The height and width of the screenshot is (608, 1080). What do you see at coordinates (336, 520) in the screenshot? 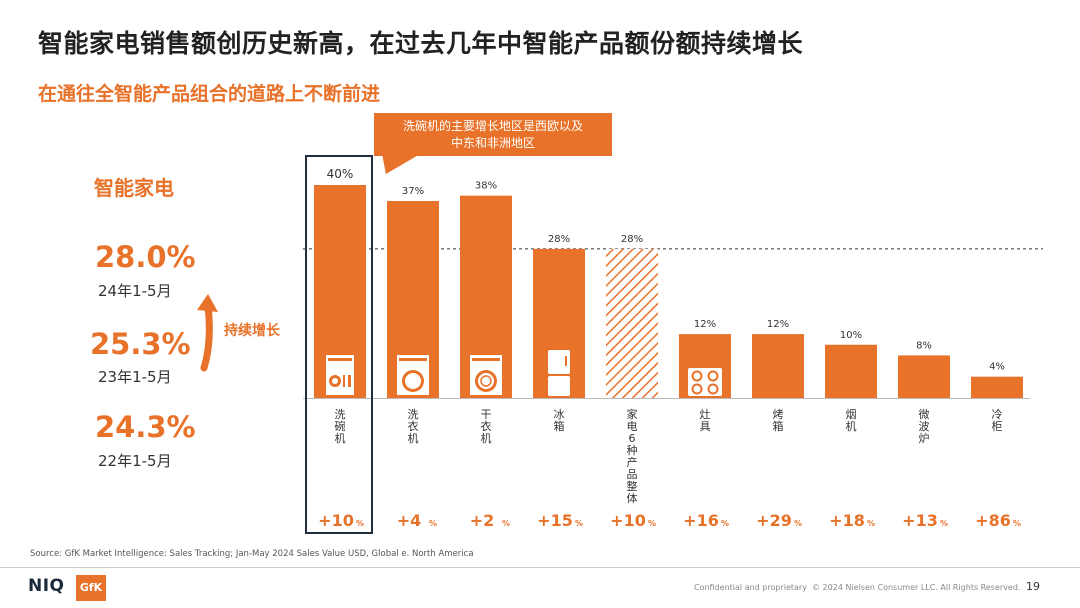
I see `growth-label-1: +10` at bounding box center [336, 520].